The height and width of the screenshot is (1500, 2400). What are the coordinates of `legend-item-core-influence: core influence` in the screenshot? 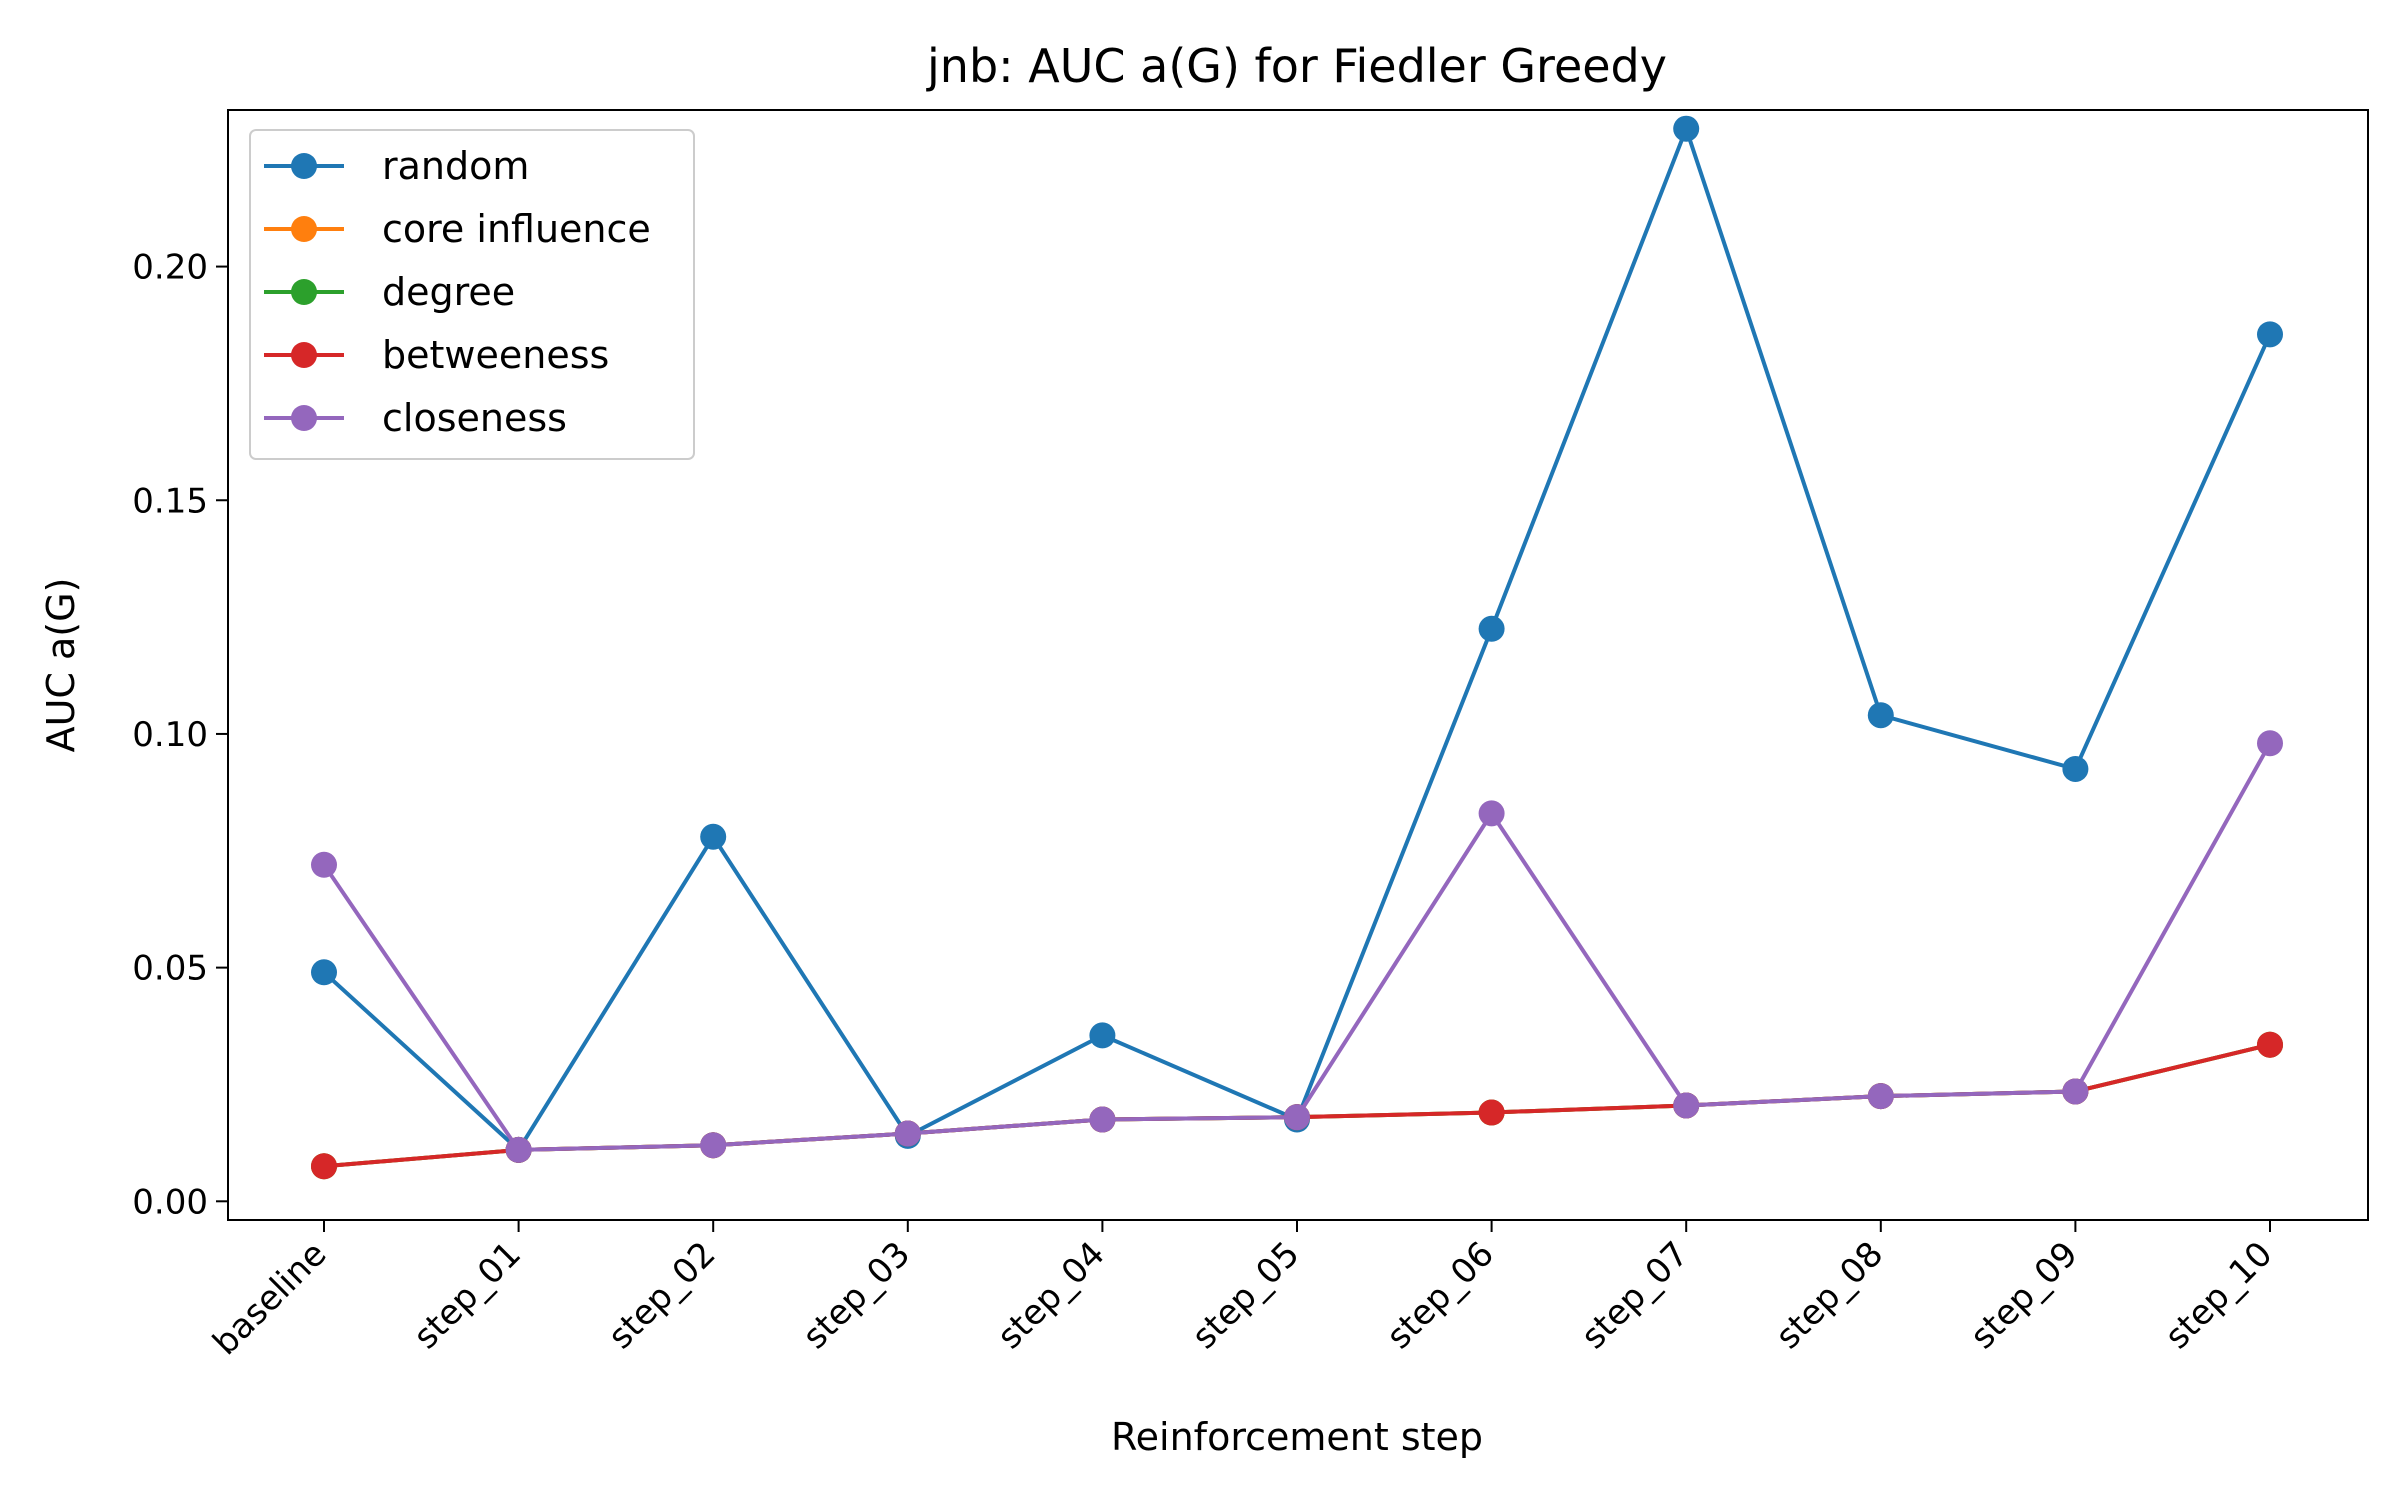 It's located at (457, 229).